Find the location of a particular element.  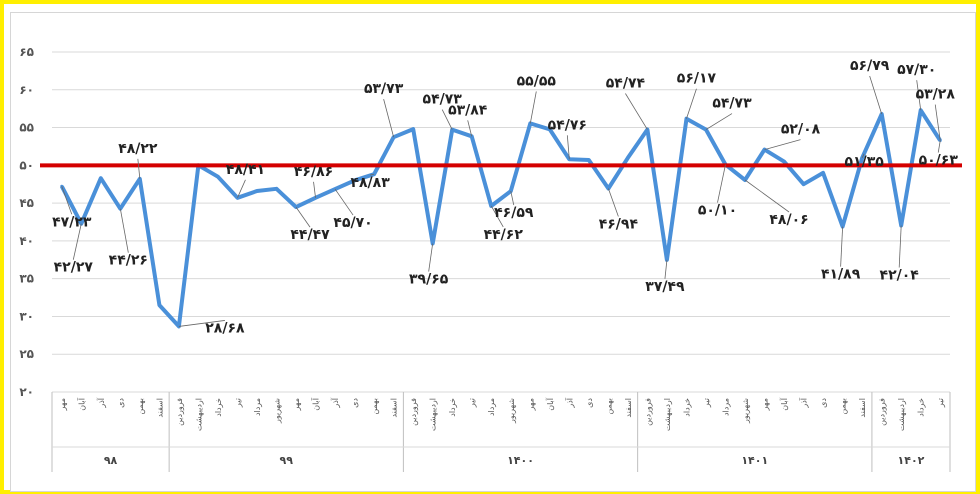

data-label: ۵۰/۶۳ is located at coordinates (939, 161).